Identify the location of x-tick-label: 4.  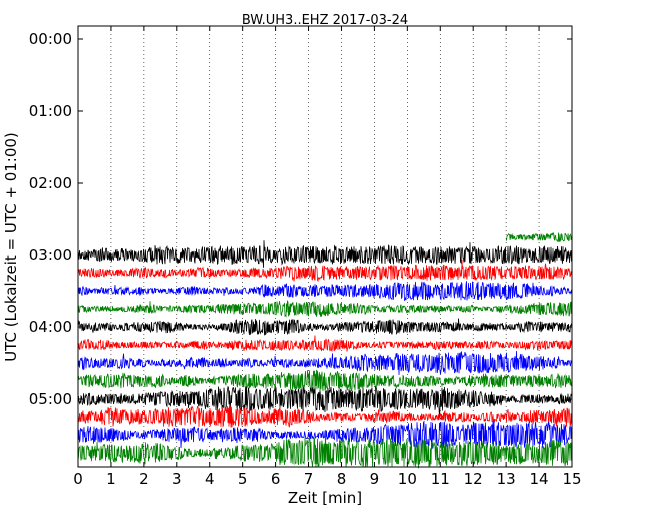
(210, 479).